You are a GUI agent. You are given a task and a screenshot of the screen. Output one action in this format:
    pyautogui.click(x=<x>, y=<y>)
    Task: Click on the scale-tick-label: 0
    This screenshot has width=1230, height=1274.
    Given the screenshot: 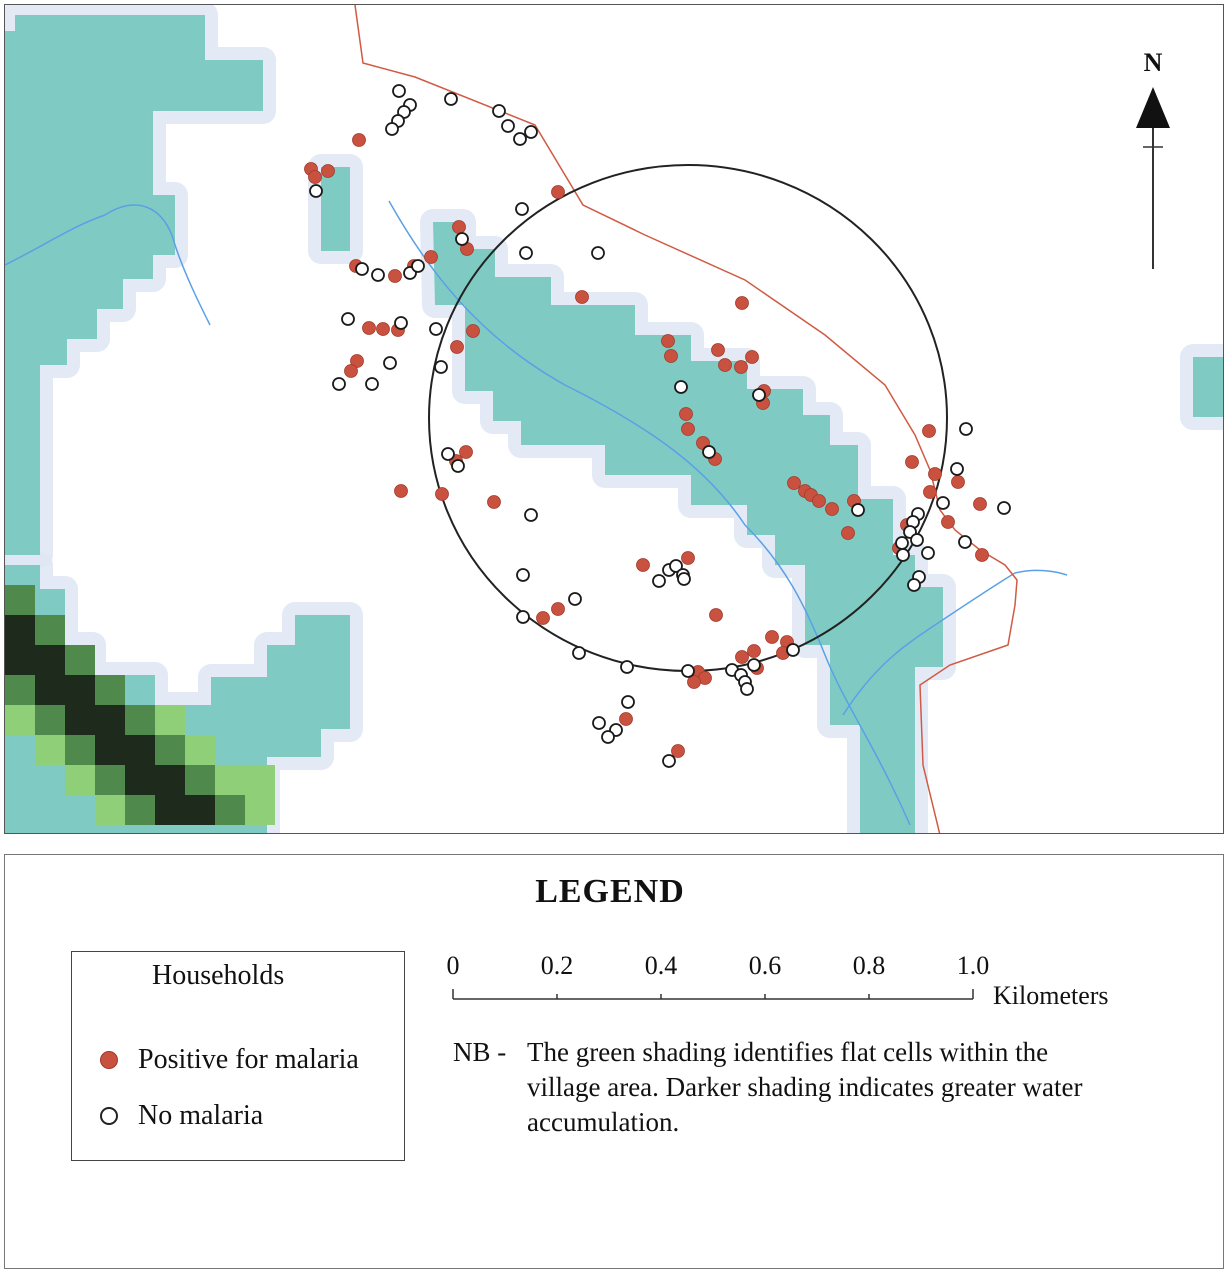 What is the action you would take?
    pyautogui.click(x=453, y=965)
    